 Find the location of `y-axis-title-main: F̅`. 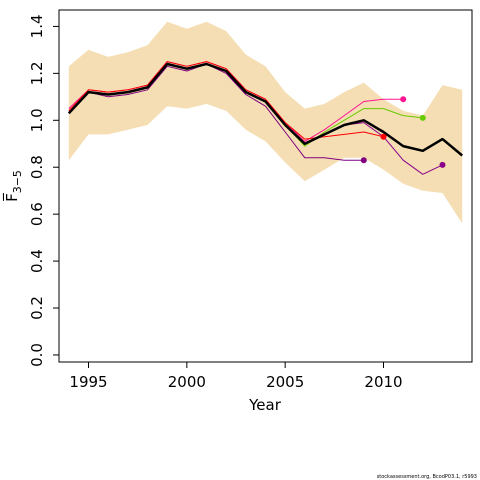

y-axis-title-main: F̅ is located at coordinates (11, 197).